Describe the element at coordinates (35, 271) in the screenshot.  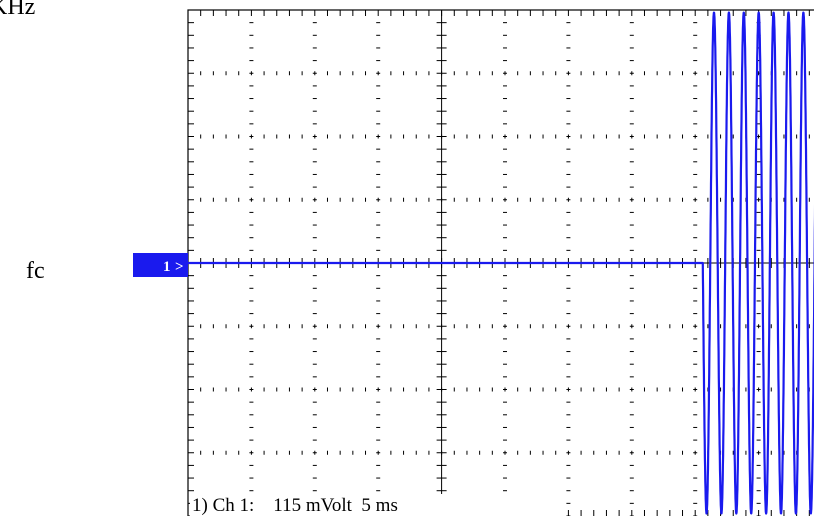
I see `frequency-marker-label: fc` at that location.